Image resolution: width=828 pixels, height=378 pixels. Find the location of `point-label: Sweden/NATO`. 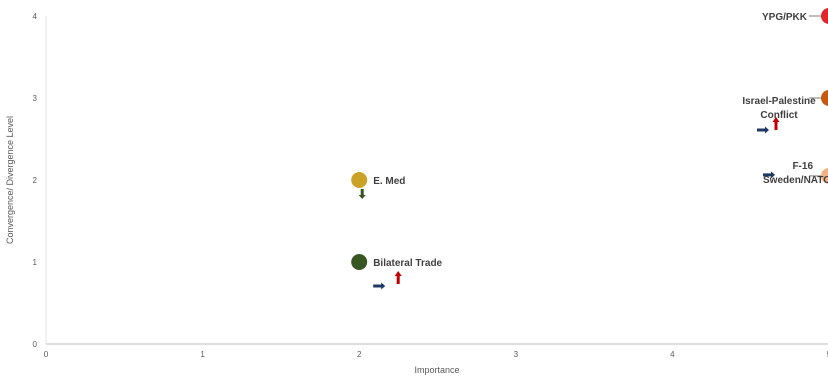

point-label: Sweden/NATO is located at coordinates (795, 180).